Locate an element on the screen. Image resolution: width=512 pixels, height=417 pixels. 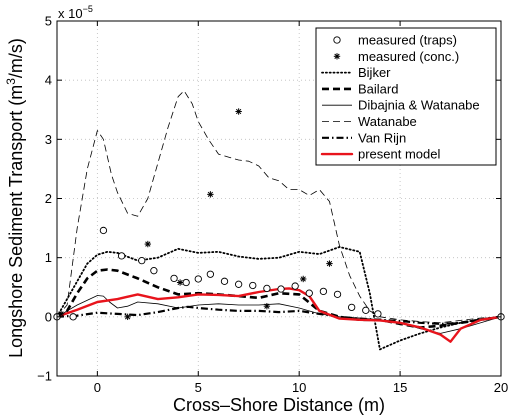
y-tick-label: 1 is located at coordinates (48, 257).